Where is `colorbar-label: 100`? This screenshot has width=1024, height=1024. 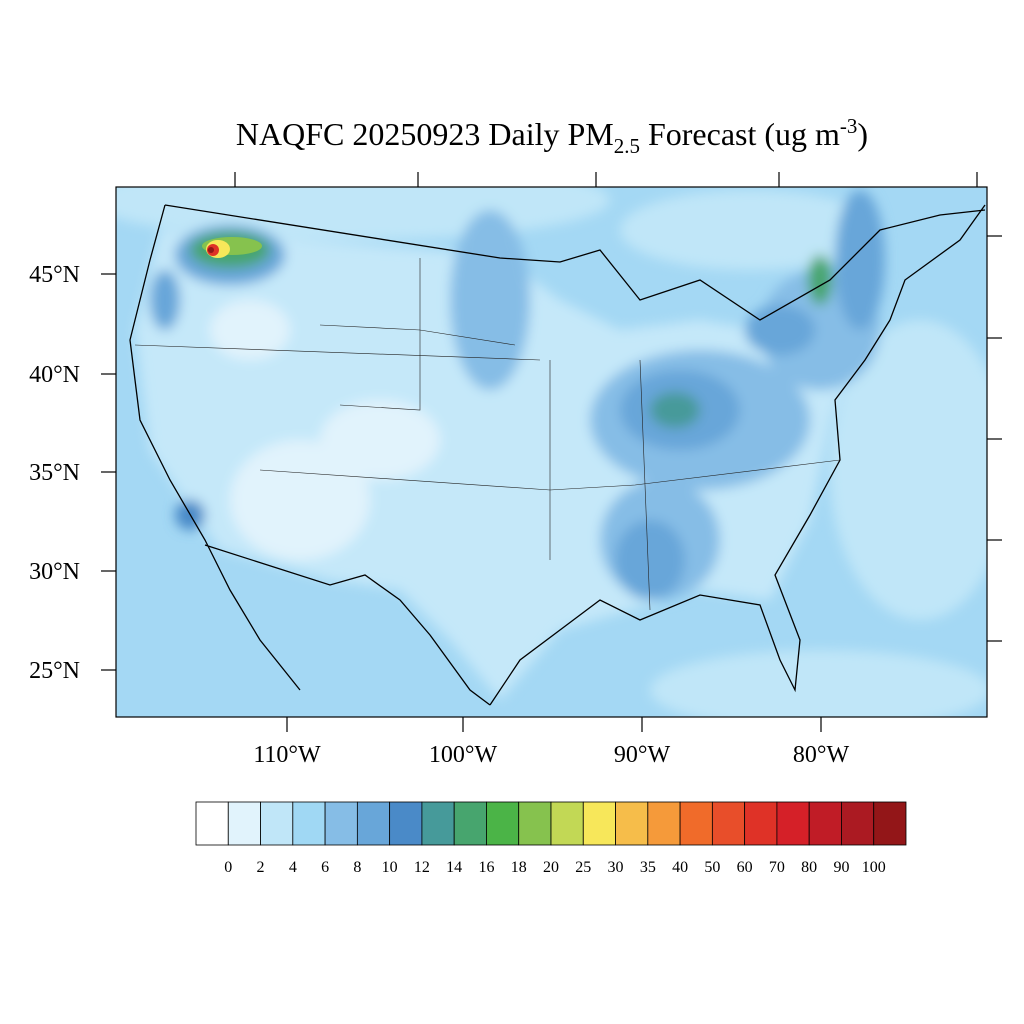 colorbar-label: 100 is located at coordinates (874, 867).